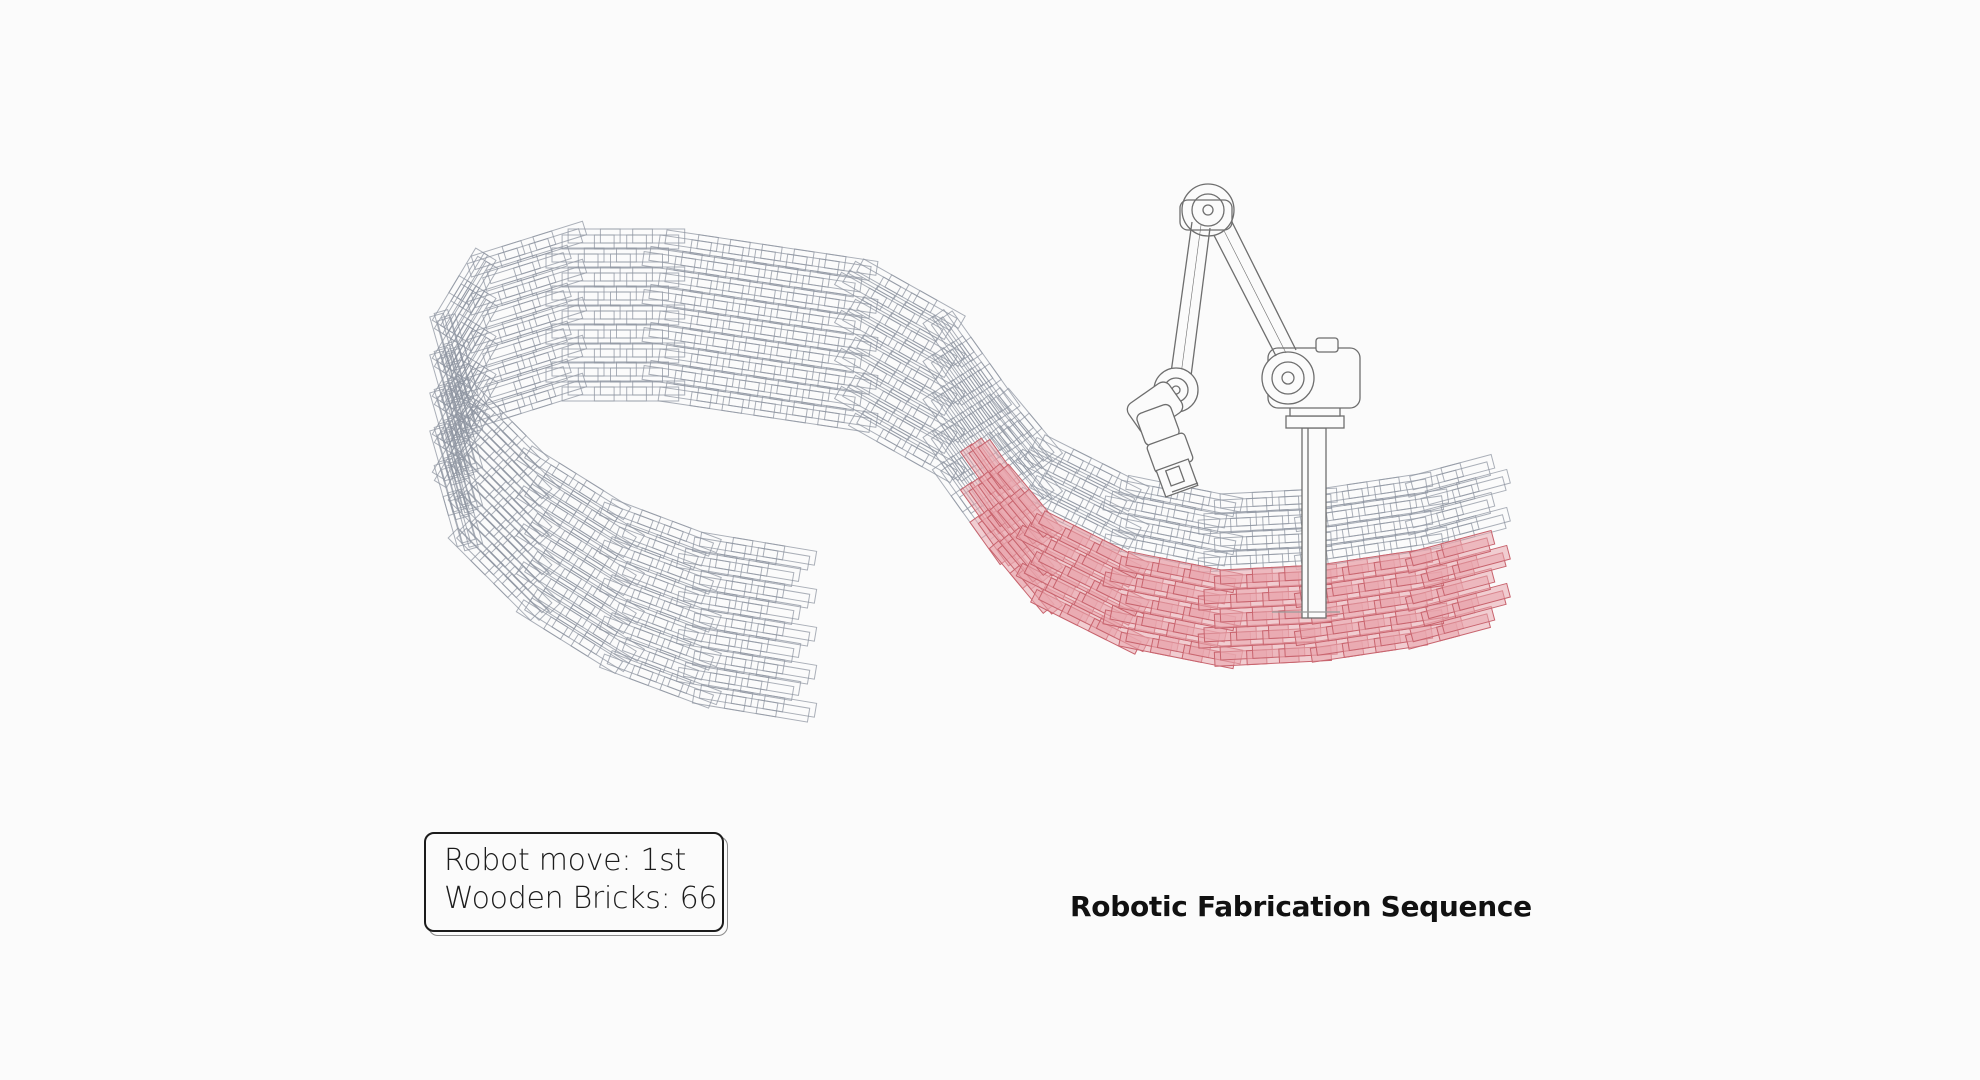 This screenshot has width=1980, height=1080. I want to click on robot-pedestal, so click(1308, 512).